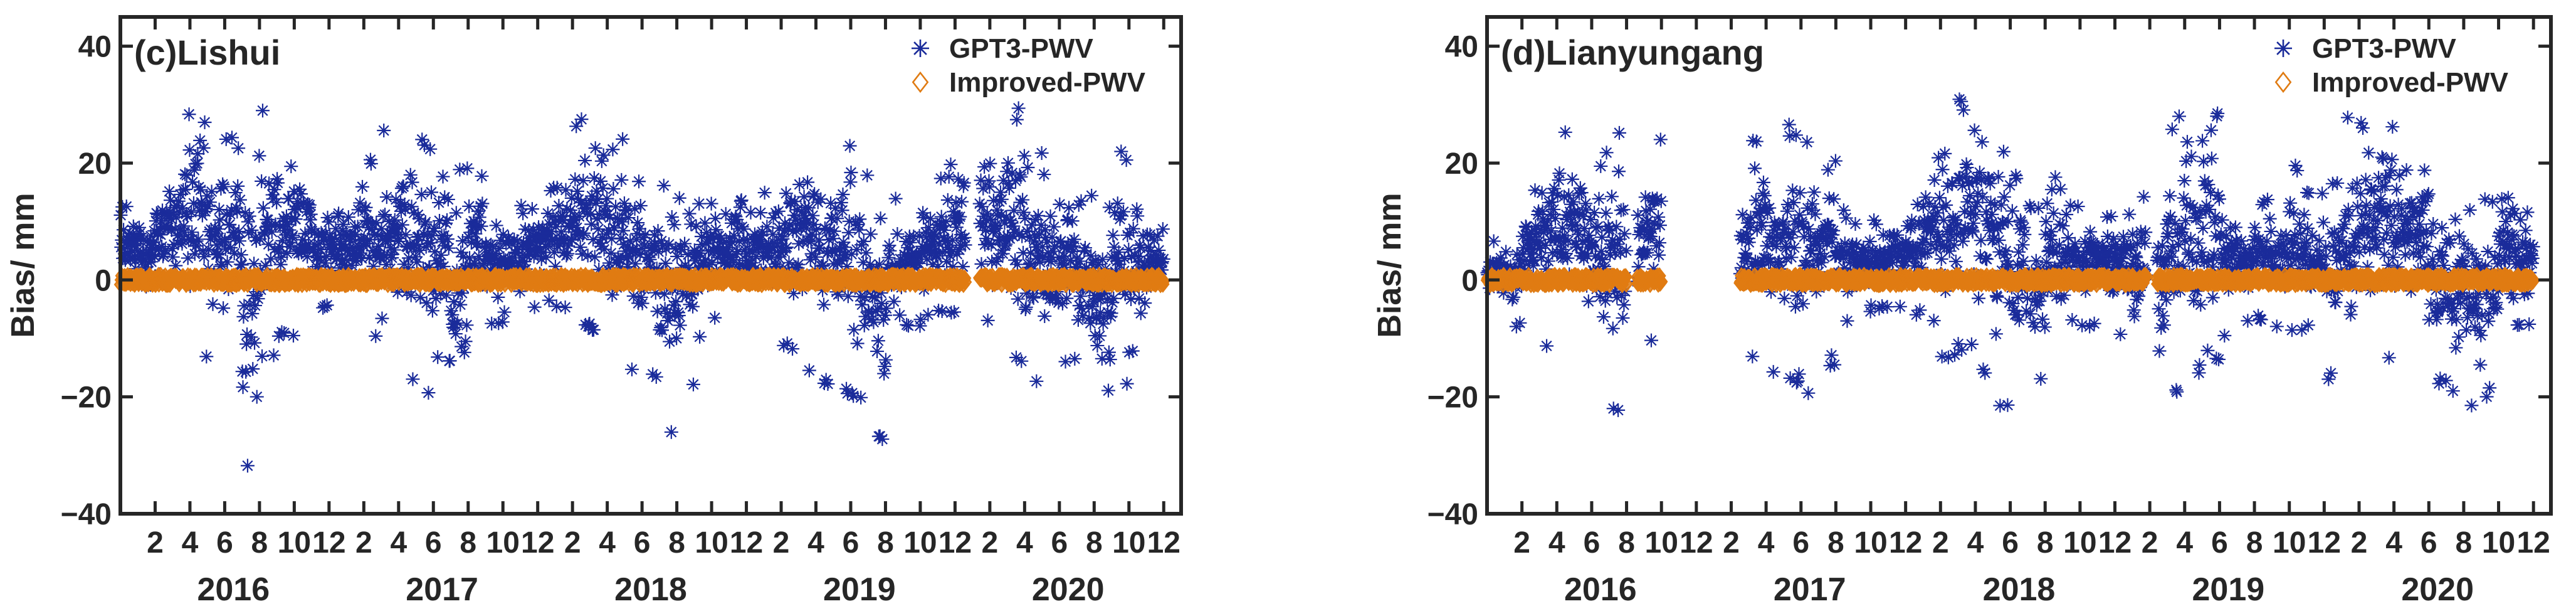  Describe the element at coordinates (1047, 82) in the screenshot. I see `legend-improved-label: Improved-PWV` at that location.